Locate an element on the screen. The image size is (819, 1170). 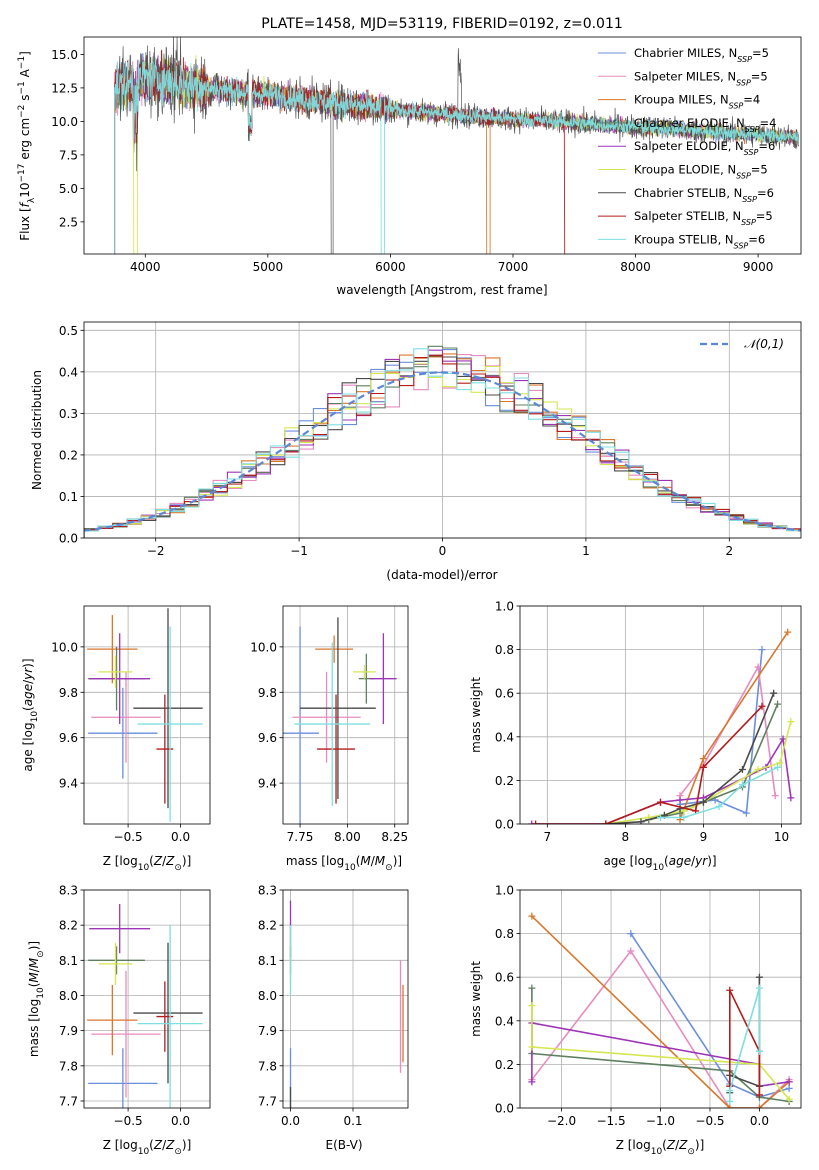
errorbar-chabrier-stelib is located at coordinates (338, 708).